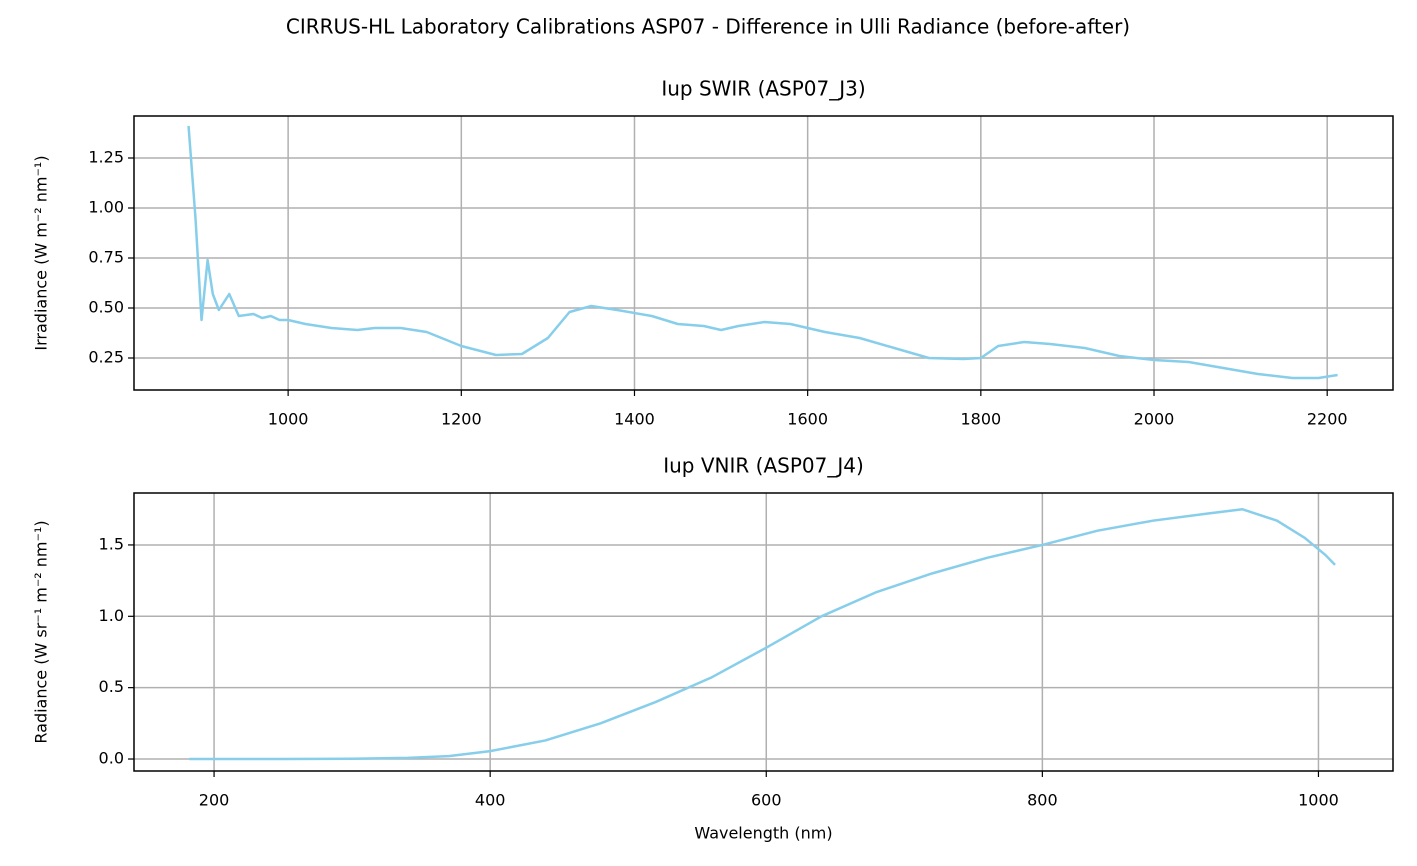 The image size is (1417, 866). Describe the element at coordinates (980, 419) in the screenshot. I see `x-tick-label: 1800` at that location.